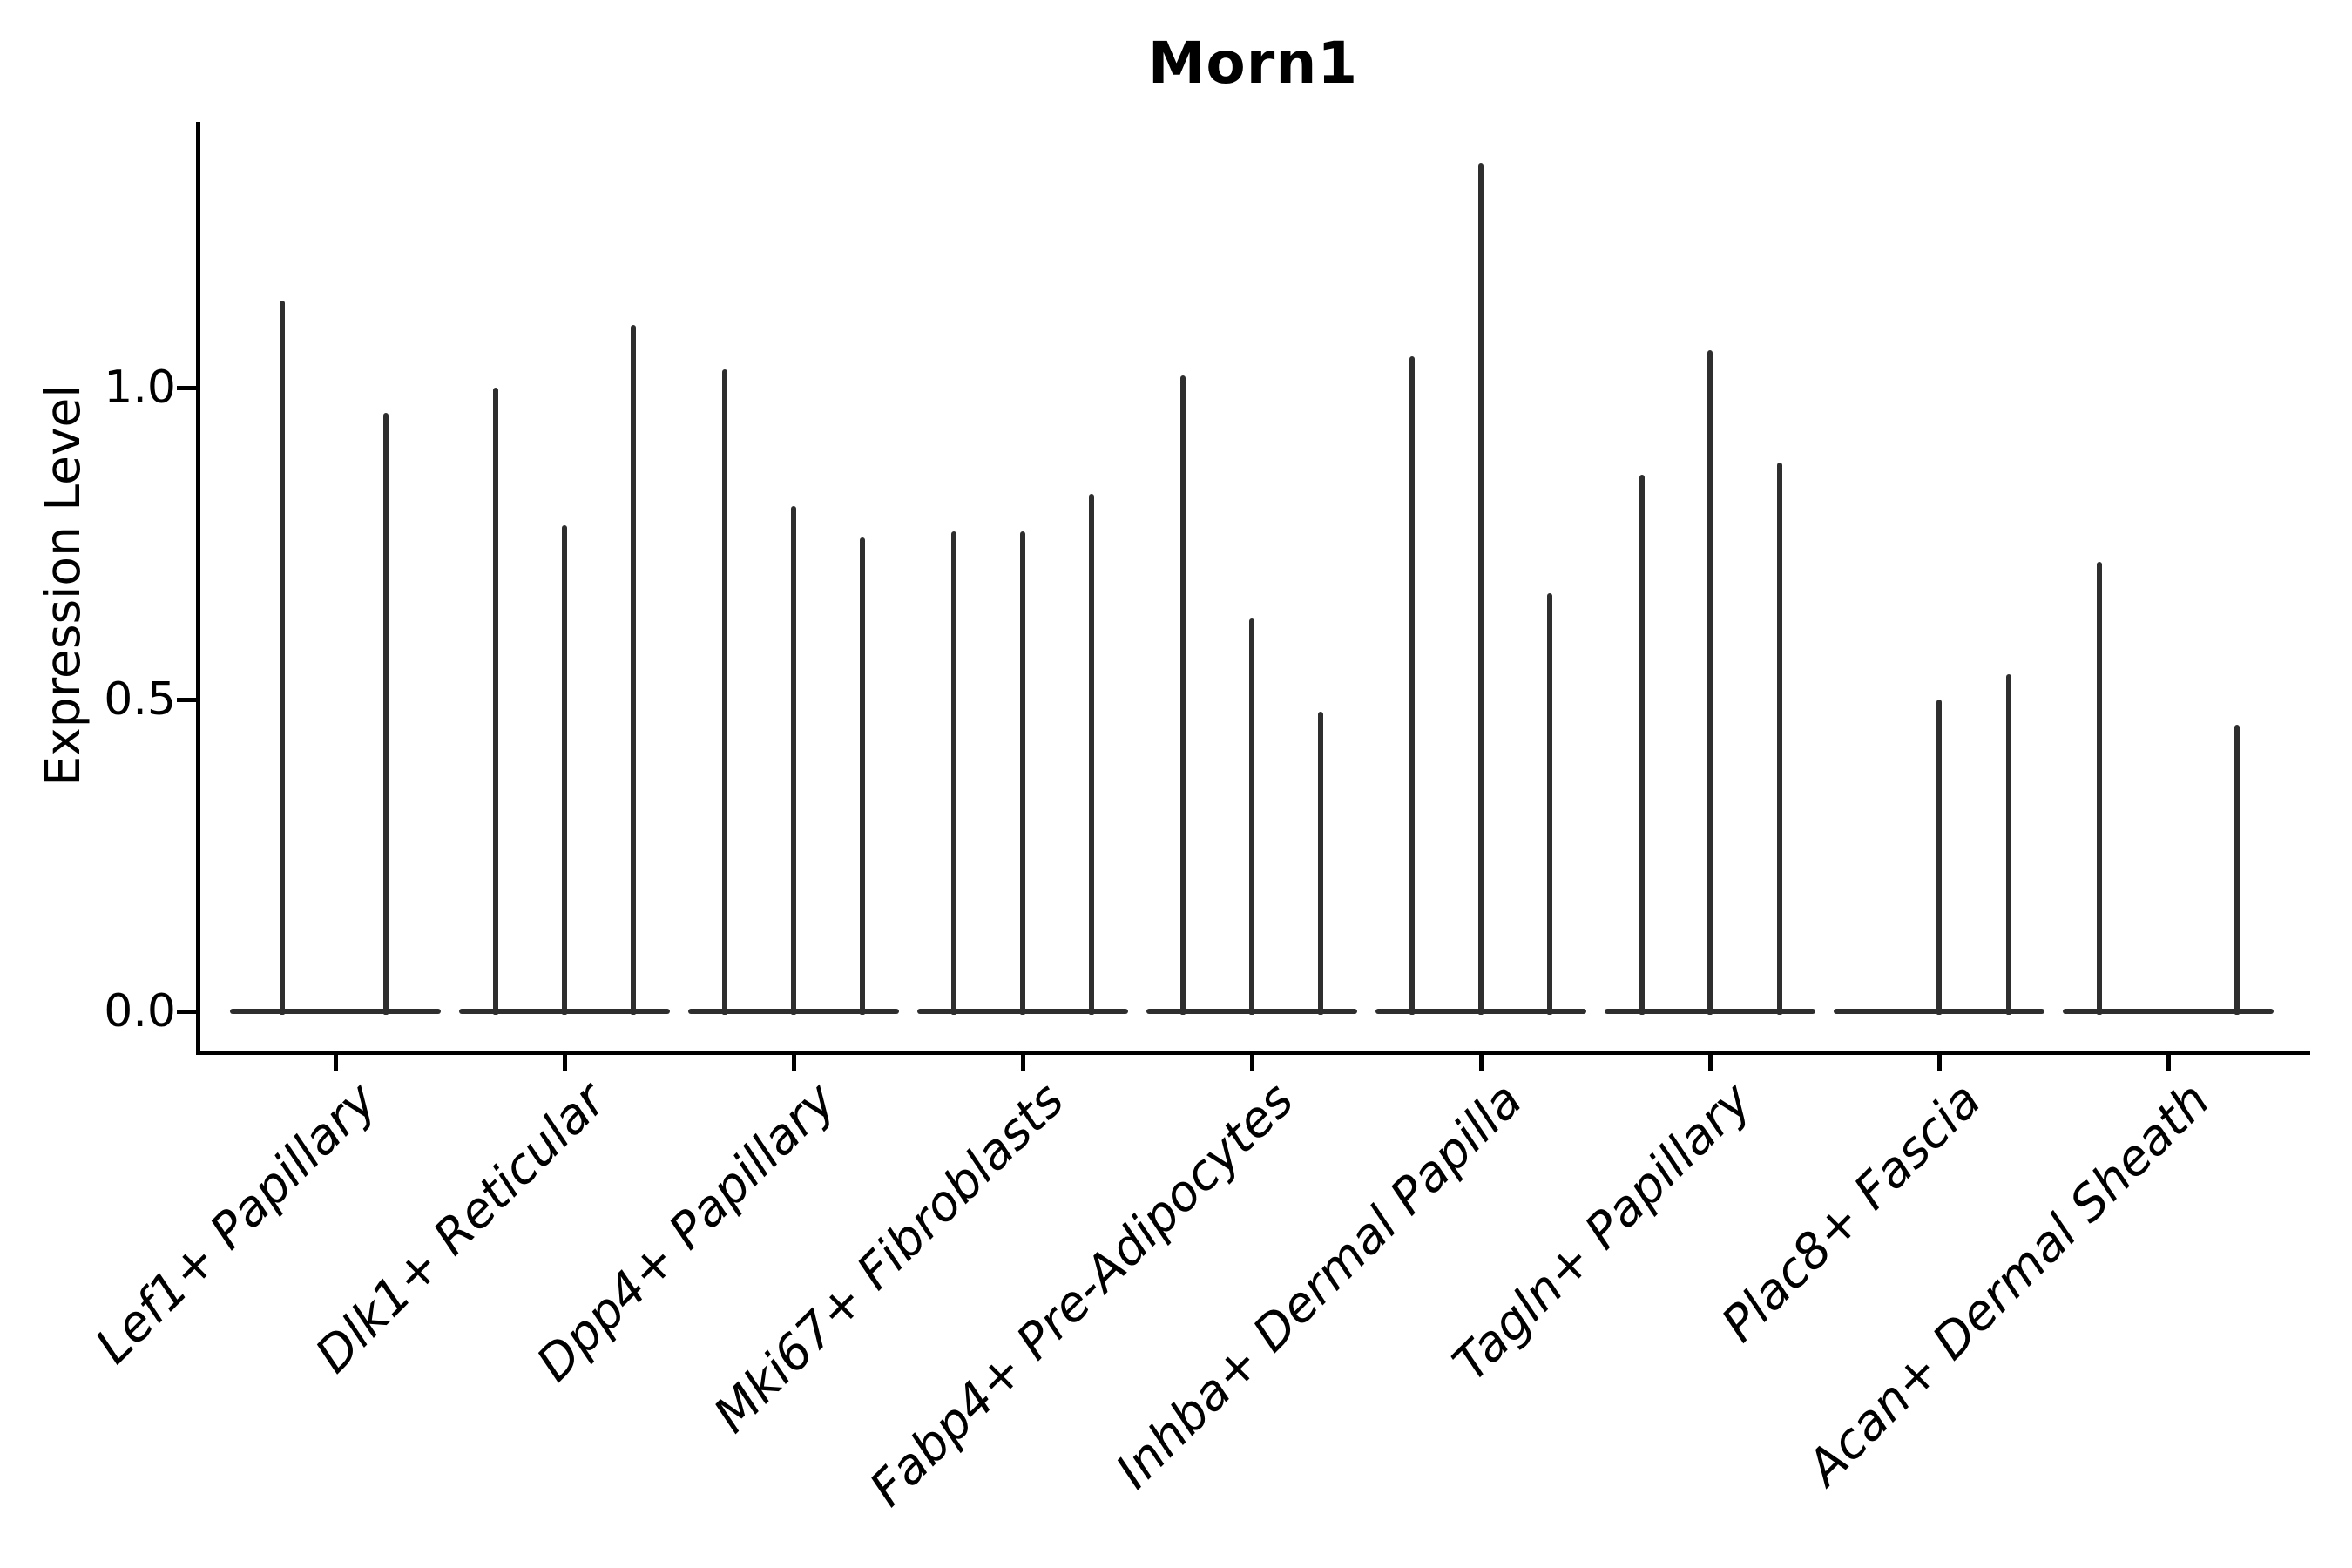  I want to click on category-label: Acan+ Dermal Sheath, so click(2008, 1284).